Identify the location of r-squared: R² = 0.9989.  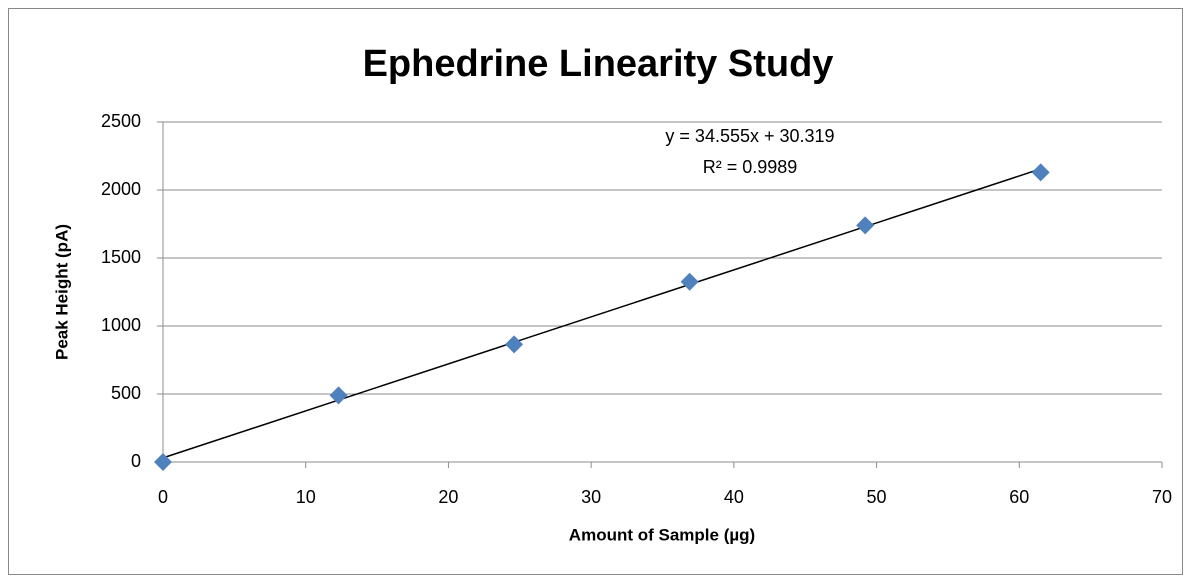
(750, 167).